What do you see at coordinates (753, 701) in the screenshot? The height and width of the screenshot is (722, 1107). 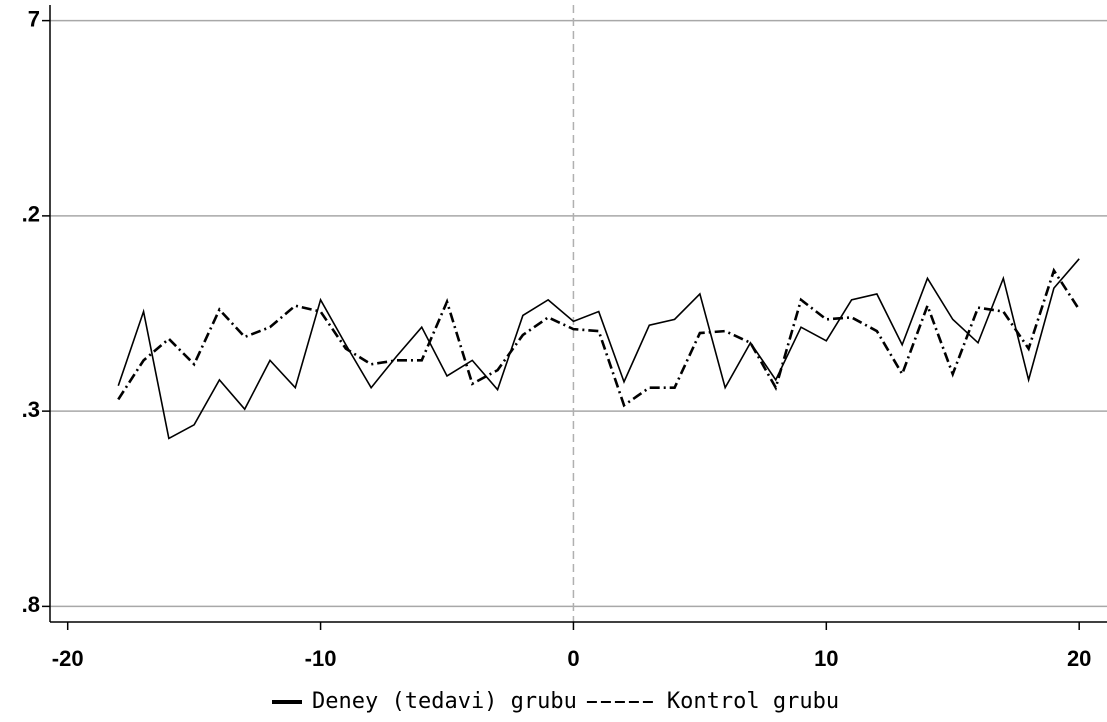 I see `legend-label: Kontrol grubu` at bounding box center [753, 701].